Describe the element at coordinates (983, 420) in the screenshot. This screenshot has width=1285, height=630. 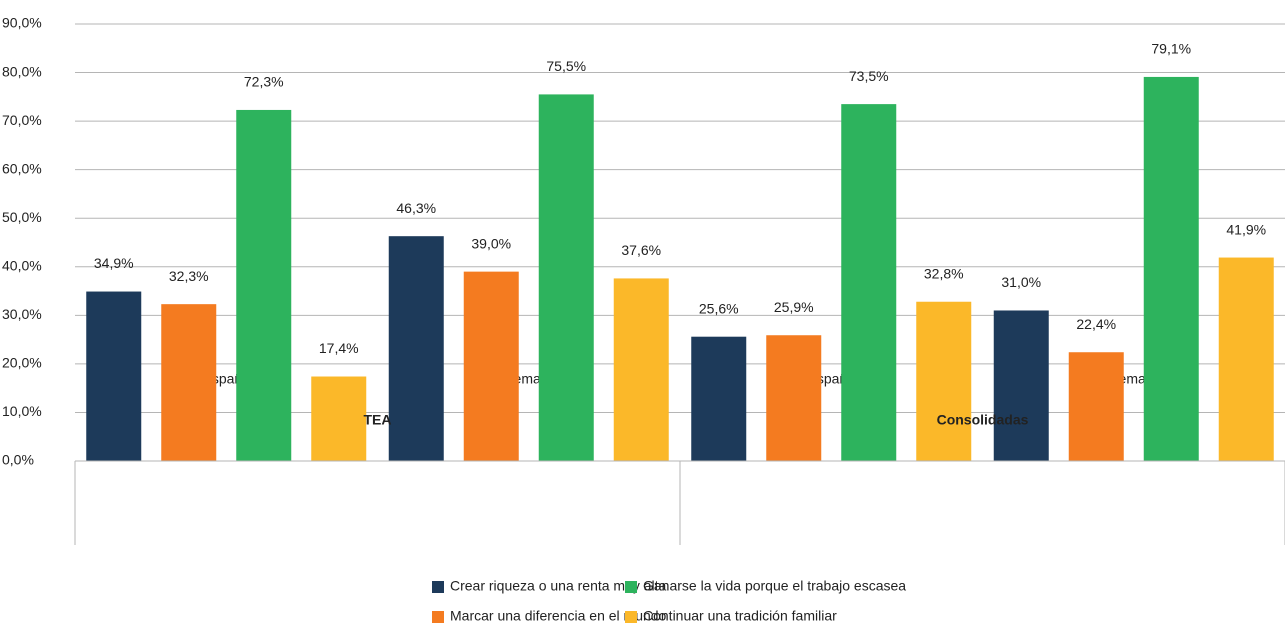
I see `group-label: Consolidadas` at that location.